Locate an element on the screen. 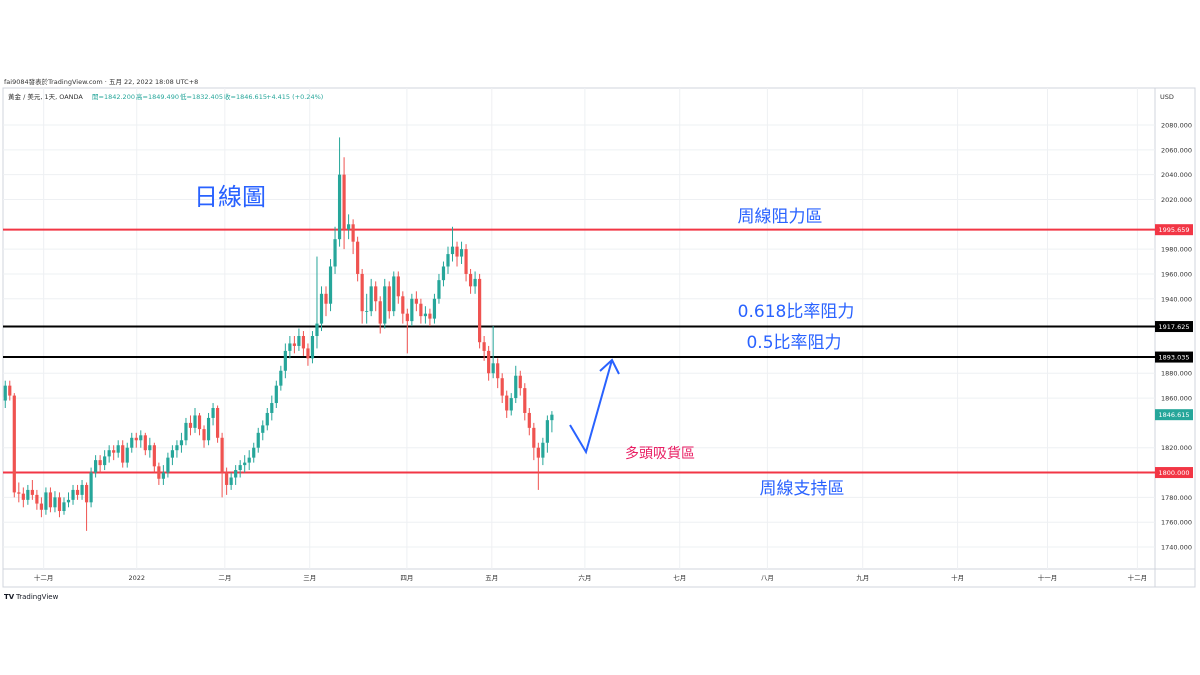  y-tick-label: 1960.000 is located at coordinates (1176, 274).